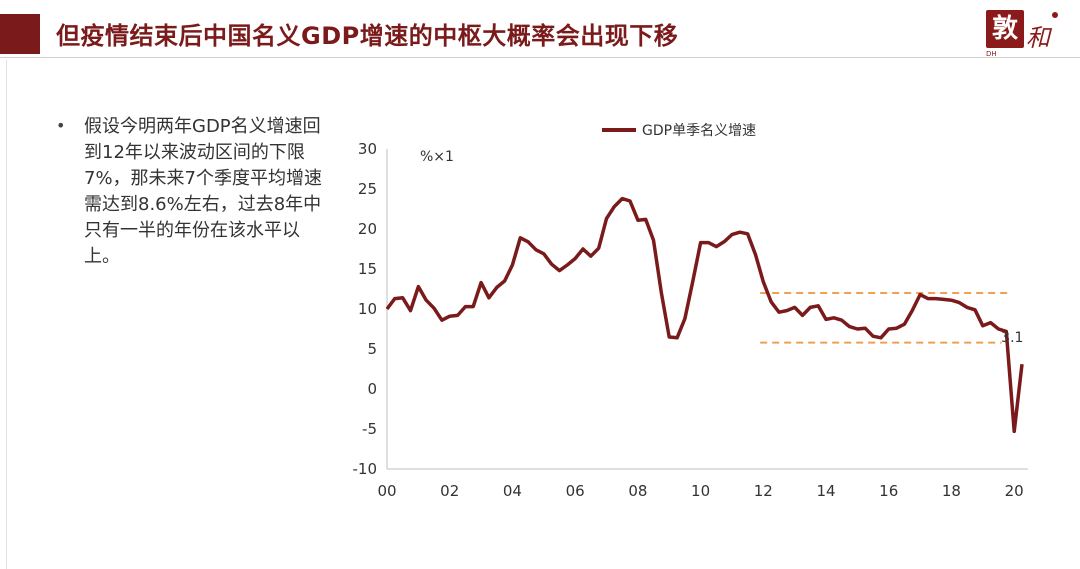 Image resolution: width=1080 pixels, height=569 pixels. I want to click on title-bar: 但疫情结束后中国名义GDP增速的中枢大概率会出现下移, so click(540, 30).